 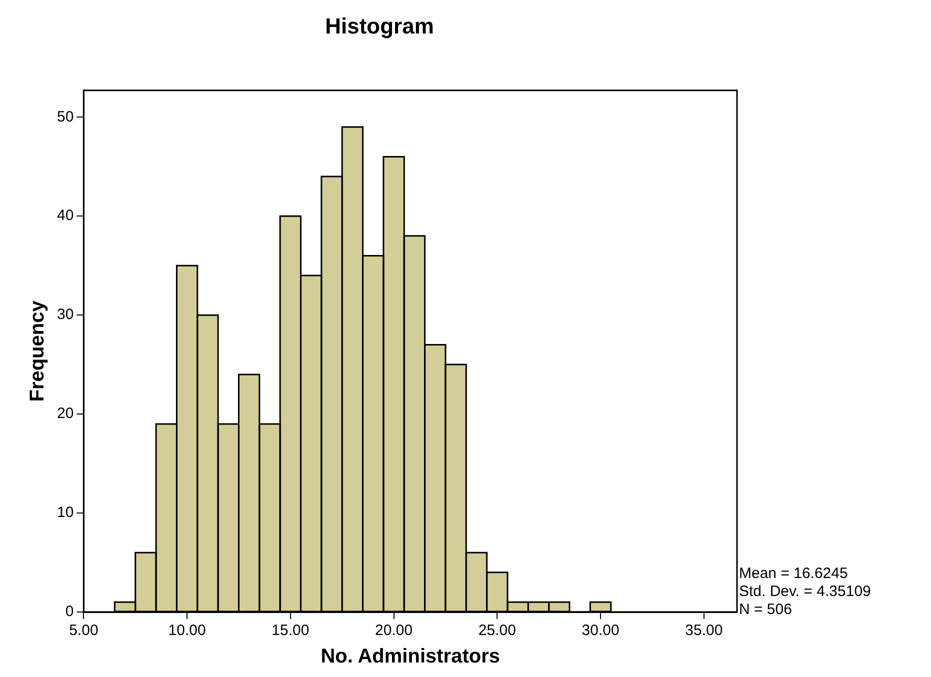 What do you see at coordinates (291, 631) in the screenshot?
I see `x-tick-label: 15.00` at bounding box center [291, 631].